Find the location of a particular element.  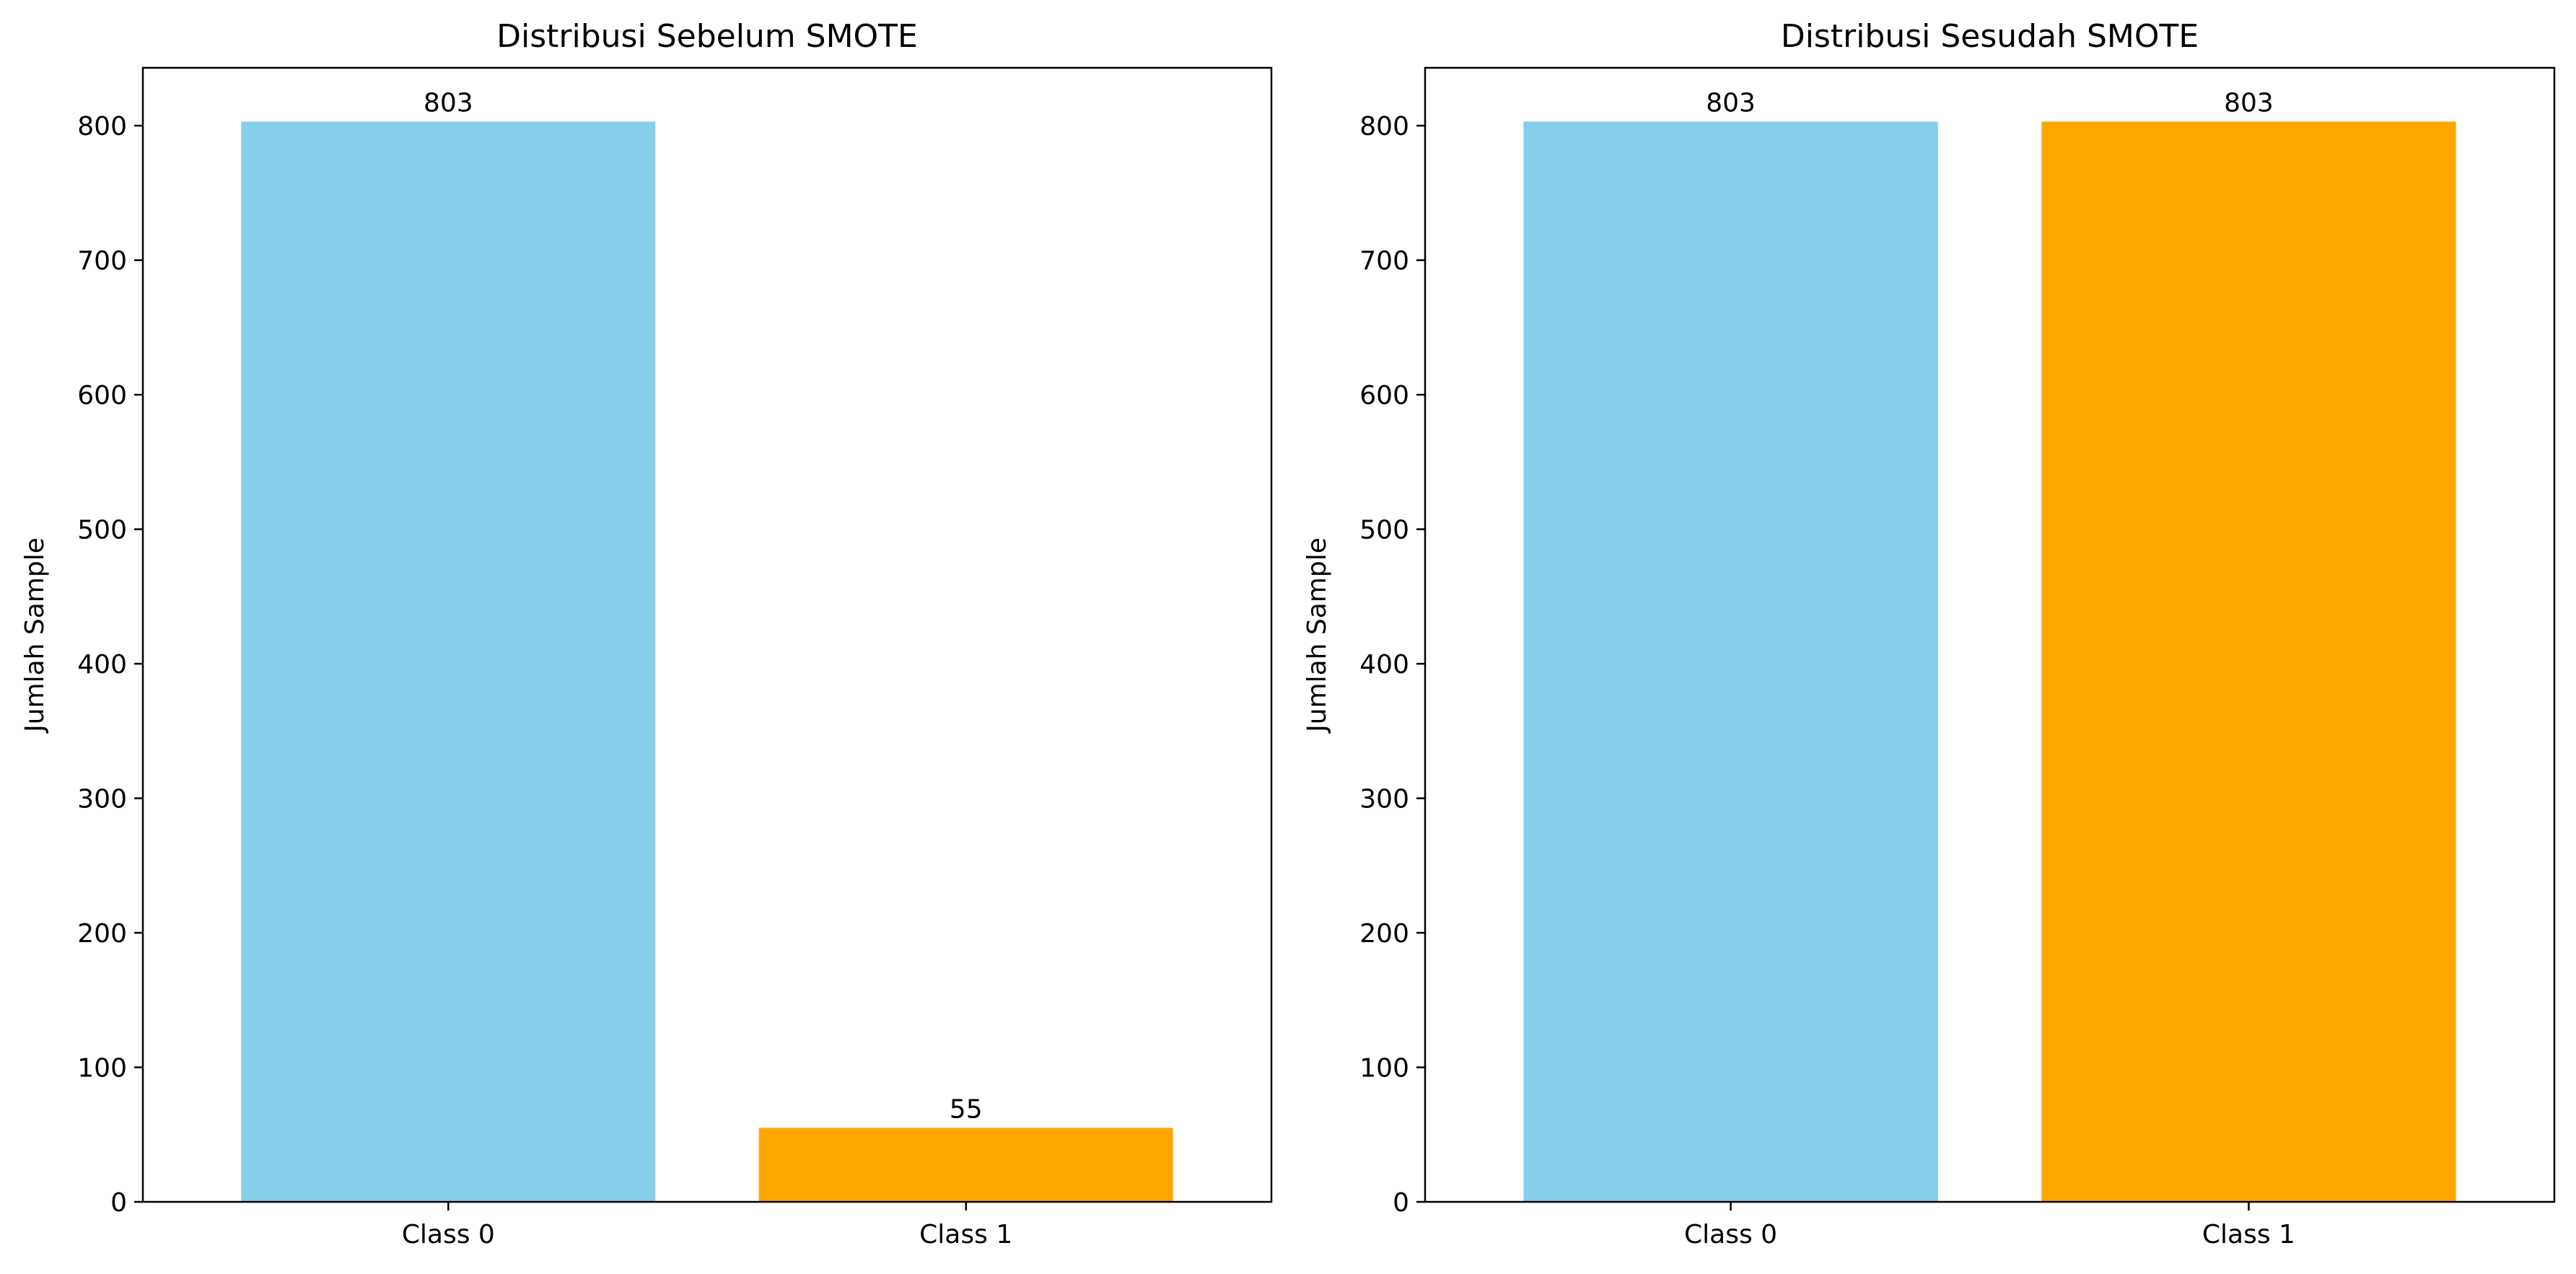

chart-title: Distribusi Sesudah SMOTE is located at coordinates (1990, 36).